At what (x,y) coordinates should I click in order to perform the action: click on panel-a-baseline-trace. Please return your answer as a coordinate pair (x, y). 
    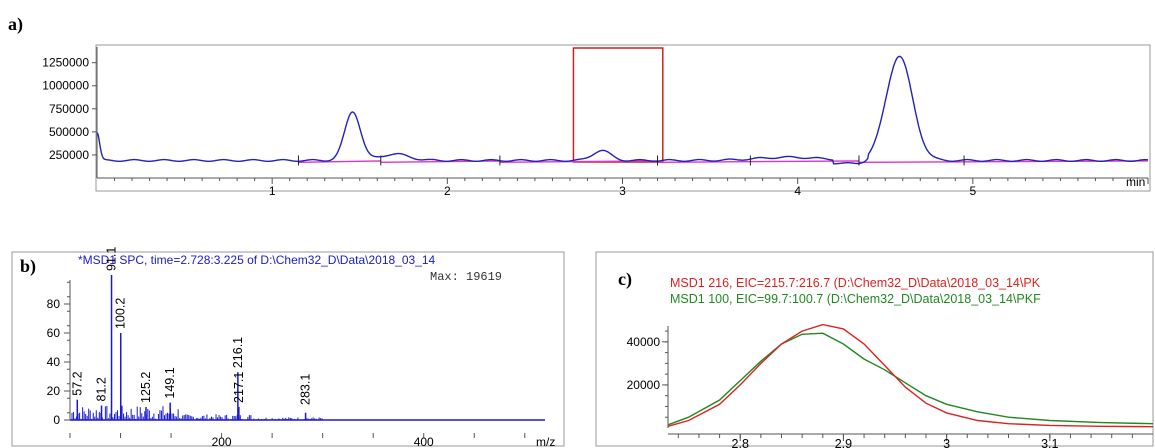
    Looking at the image, I should click on (723, 161).